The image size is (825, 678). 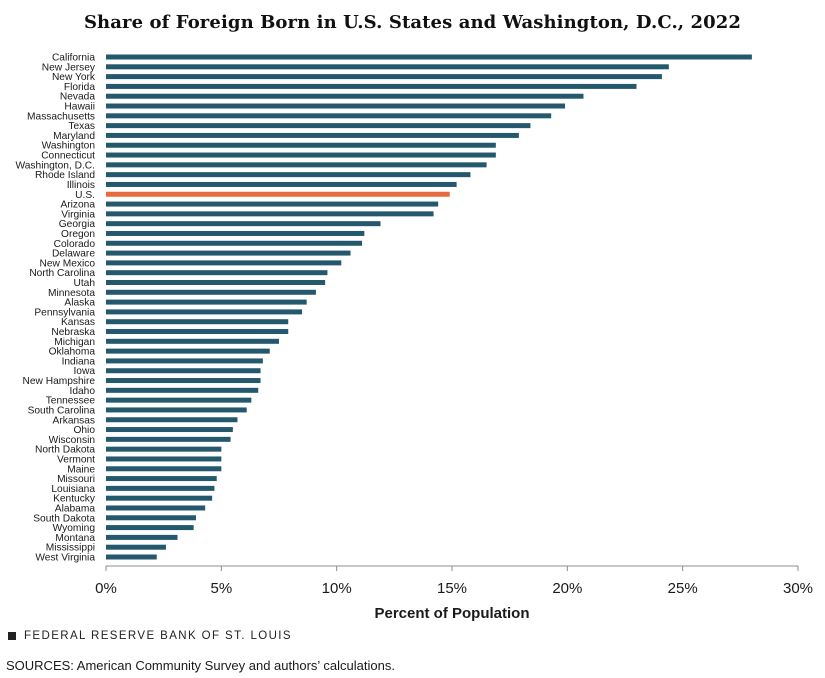 I want to click on x-tick-label: 25%, so click(x=683, y=588).